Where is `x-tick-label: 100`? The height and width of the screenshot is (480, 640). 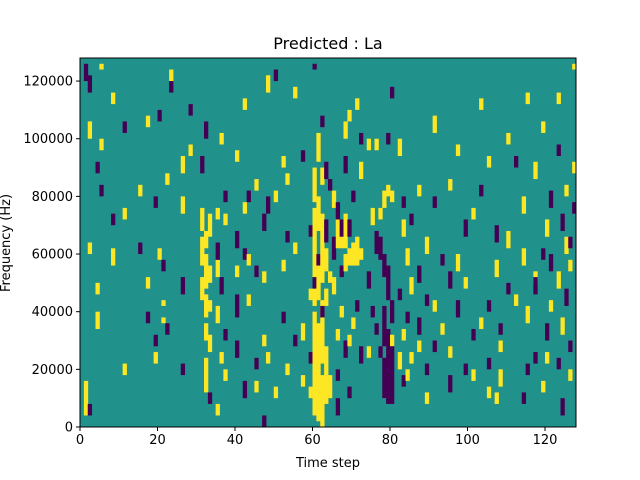
x-tick-label: 100 is located at coordinates (467, 440).